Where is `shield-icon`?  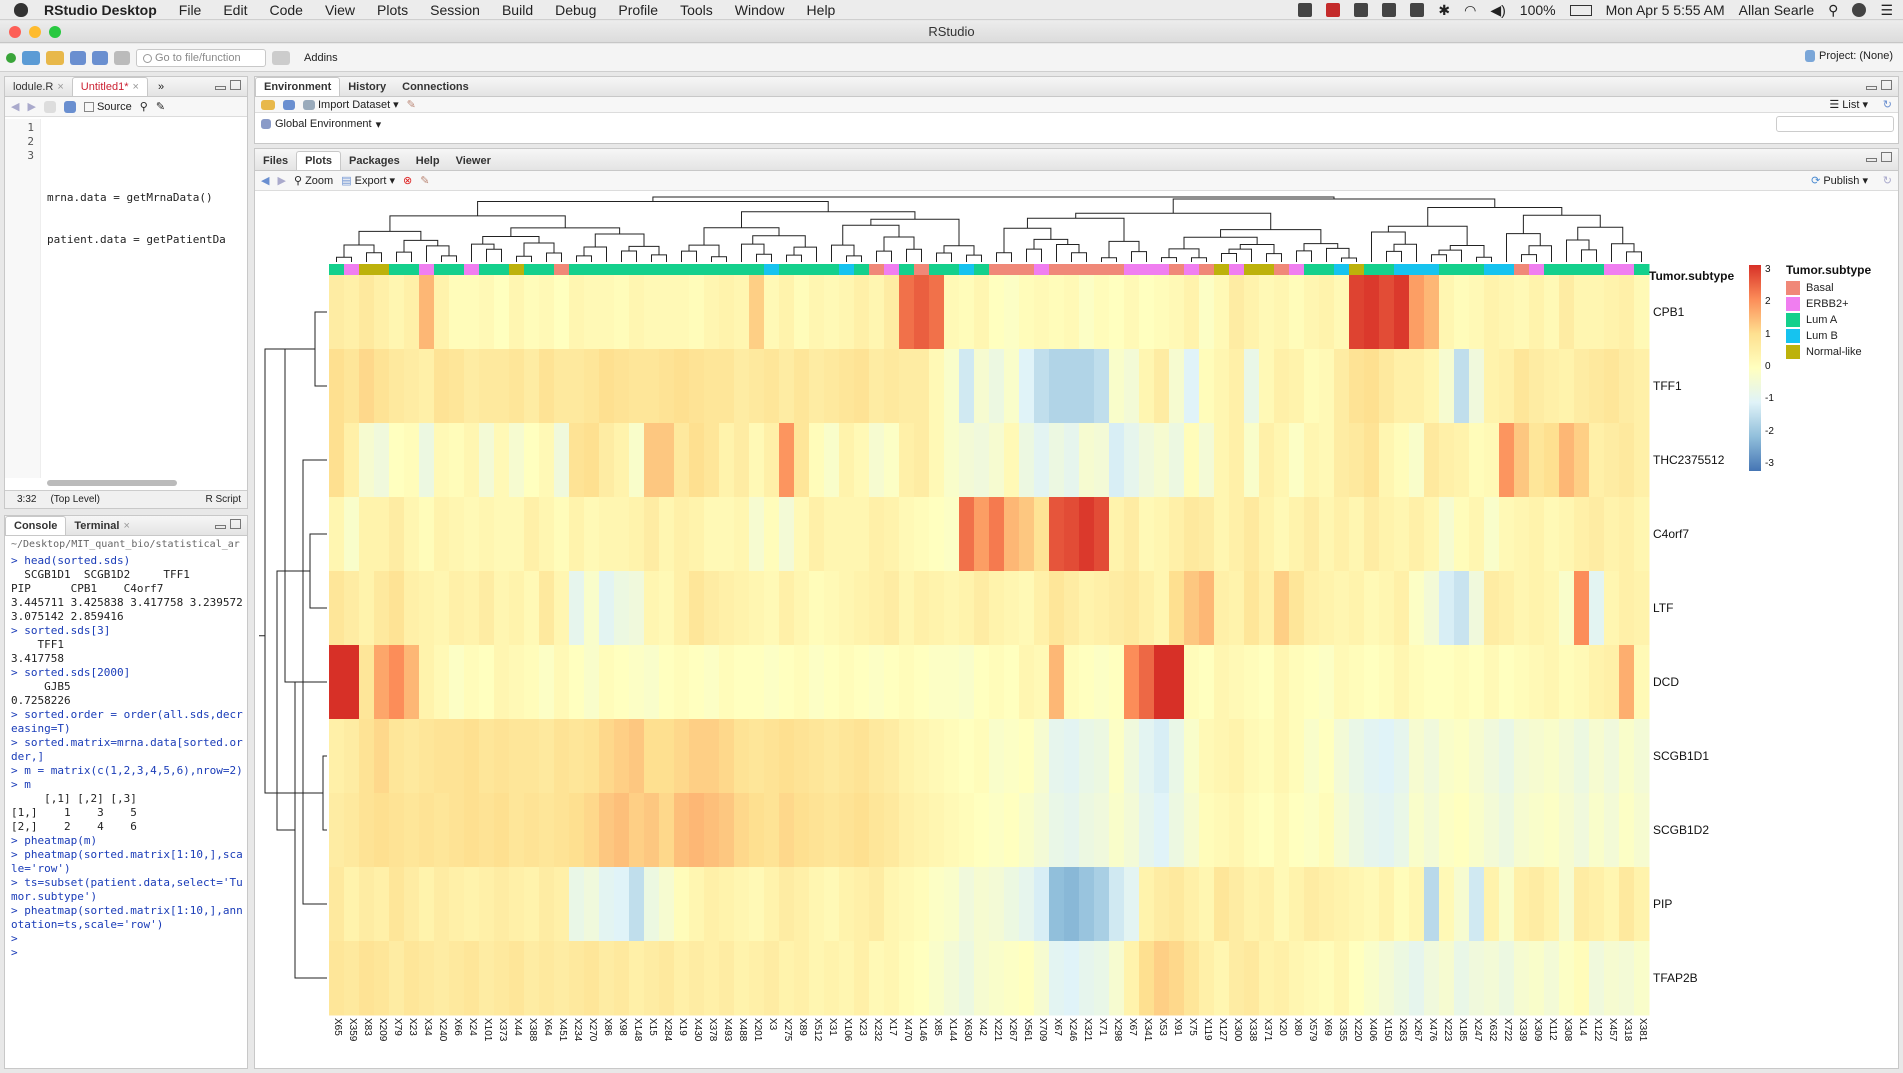 shield-icon is located at coordinates (1361, 10).